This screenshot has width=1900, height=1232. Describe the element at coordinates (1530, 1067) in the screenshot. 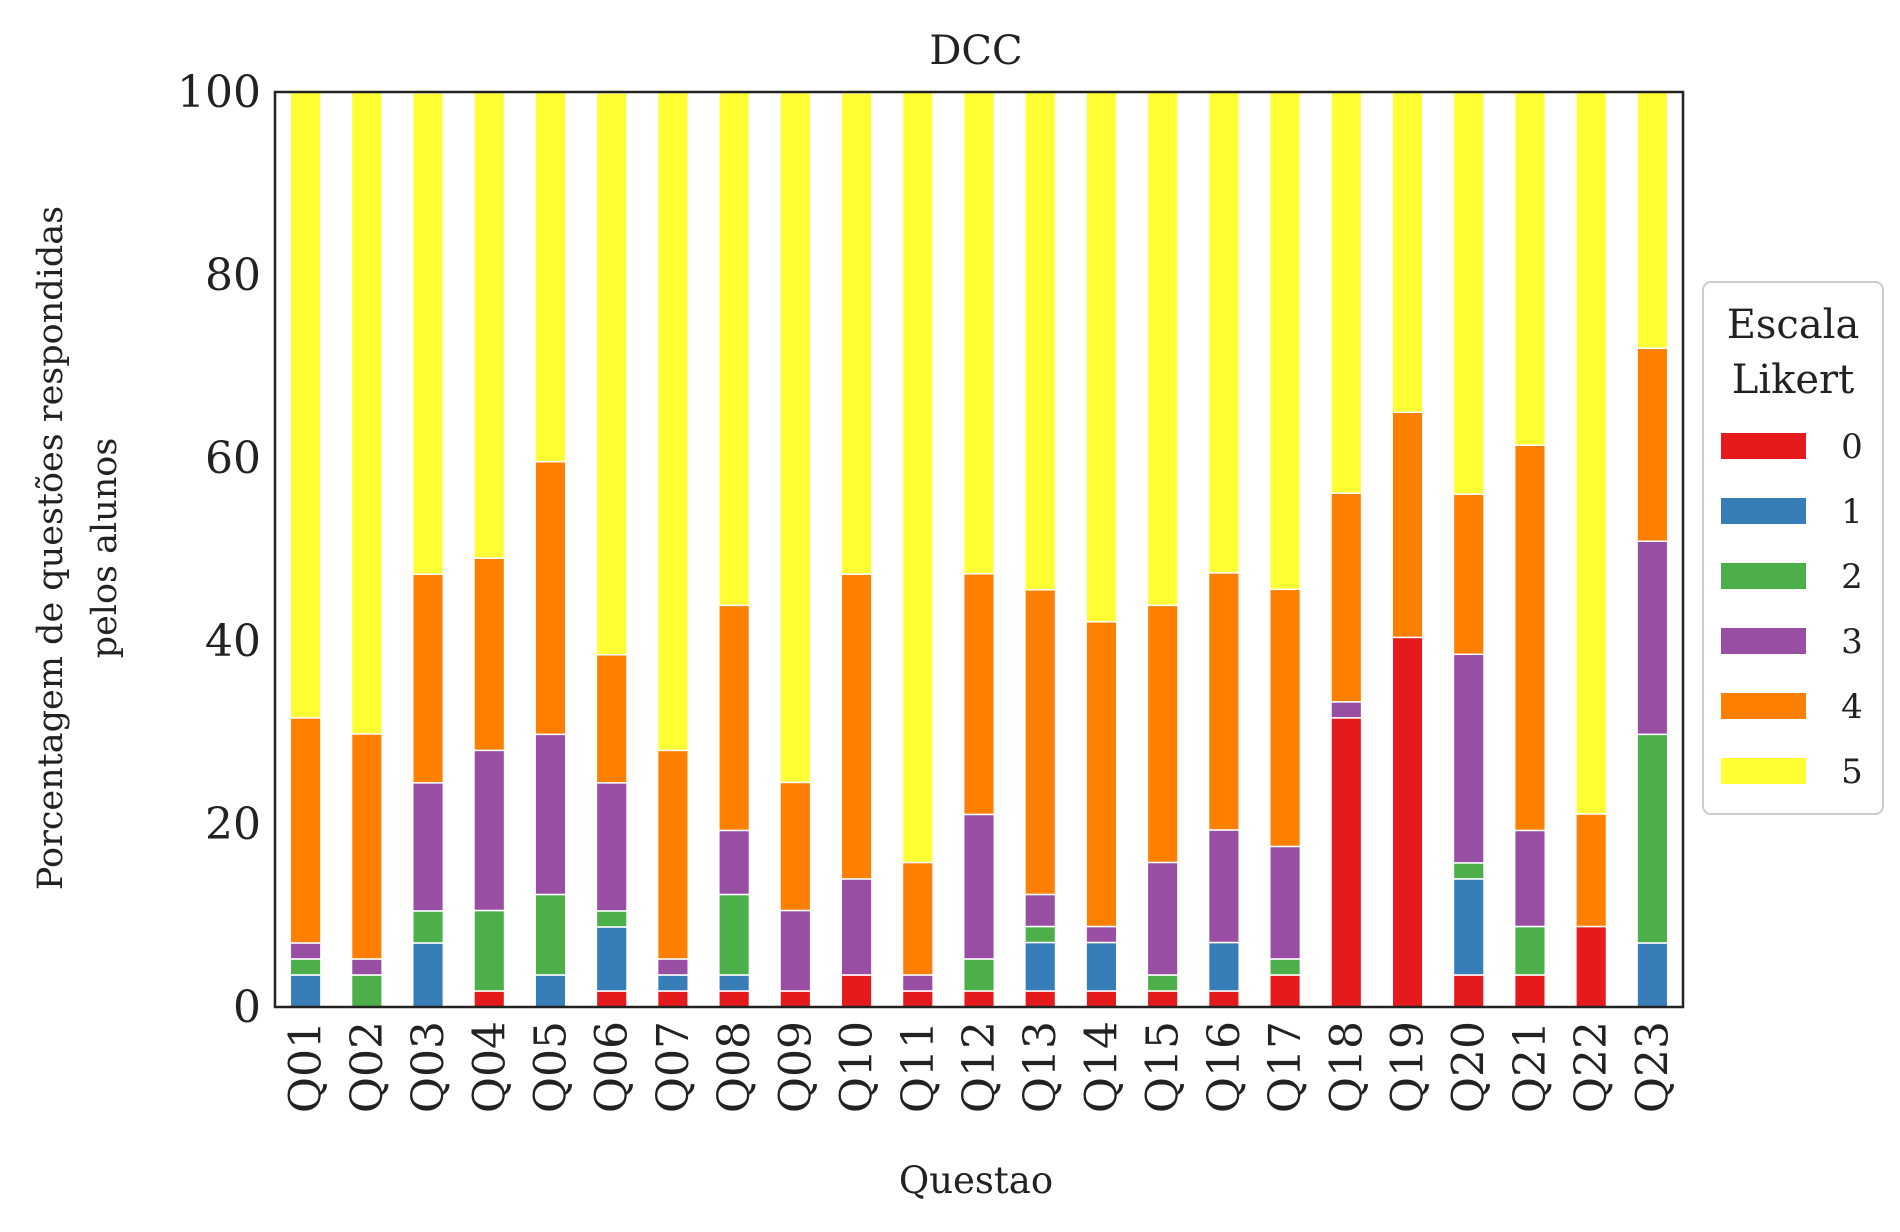

I see `x-tick-label: Q21` at that location.